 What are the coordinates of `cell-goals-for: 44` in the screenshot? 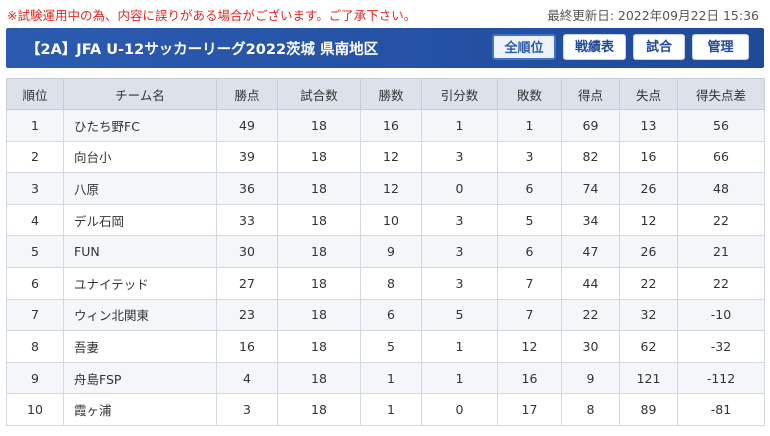 It's located at (590, 283).